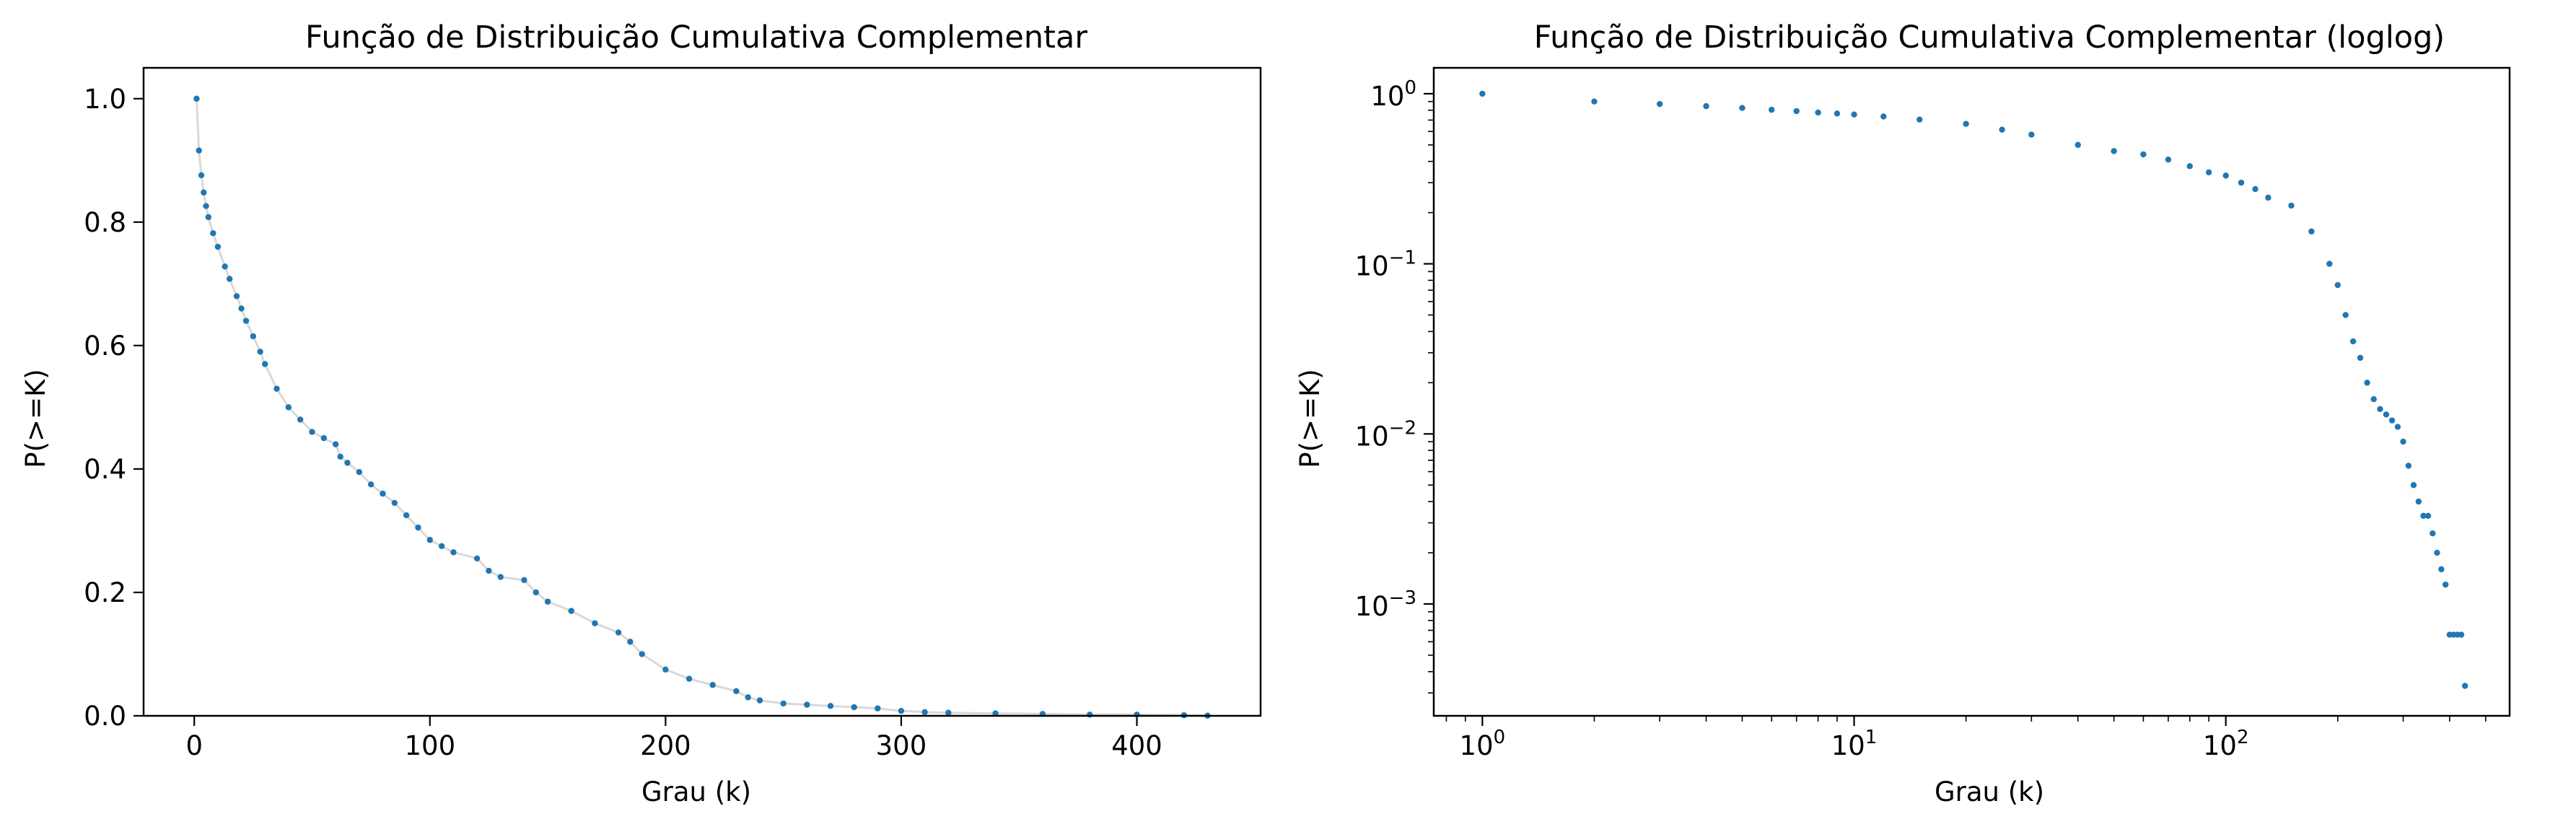  Describe the element at coordinates (1483, 744) in the screenshot. I see `x-tick-label: 10⁰` at that location.